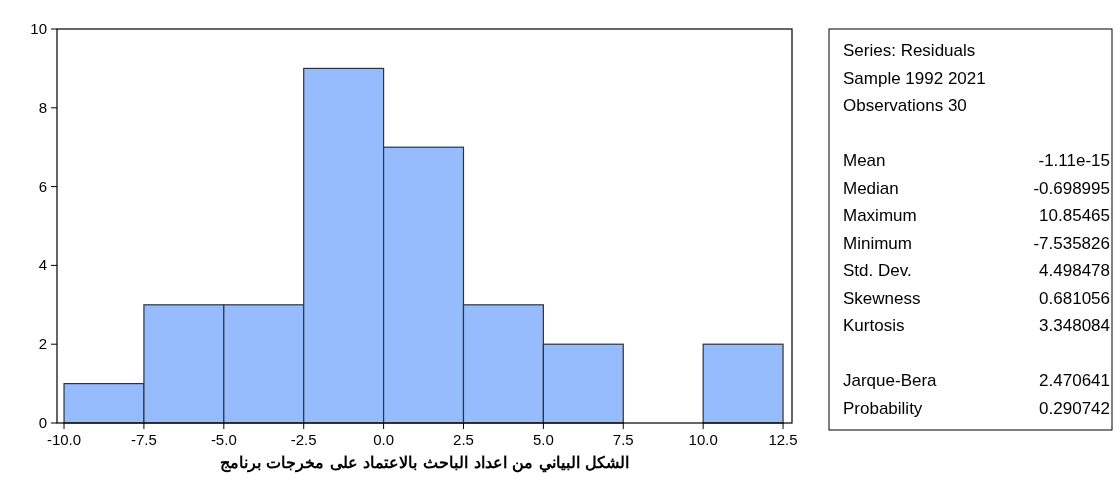 The width and height of the screenshot is (1120, 484). I want to click on x-tick-label: -7.5, so click(143, 439).